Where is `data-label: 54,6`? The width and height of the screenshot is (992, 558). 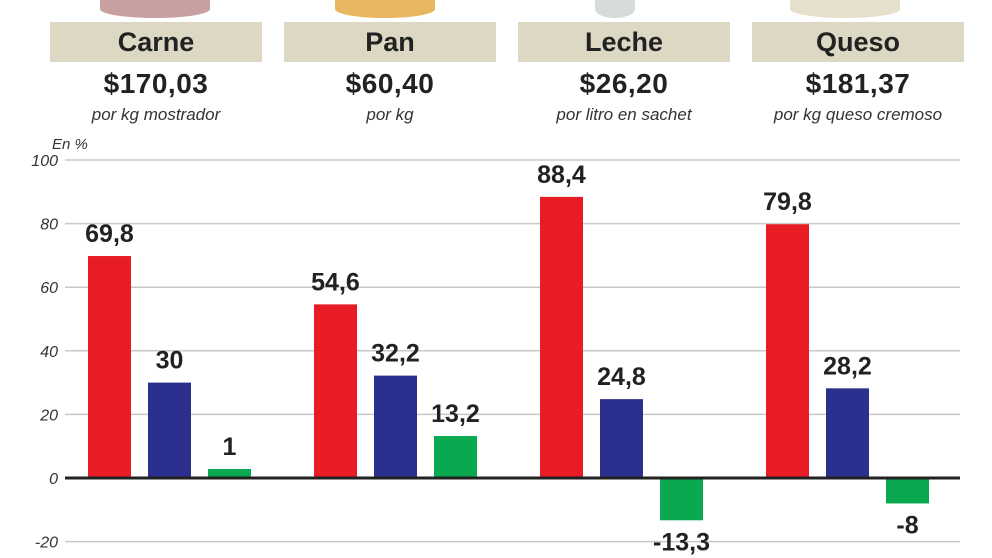
data-label: 54,6 is located at coordinates (335, 282).